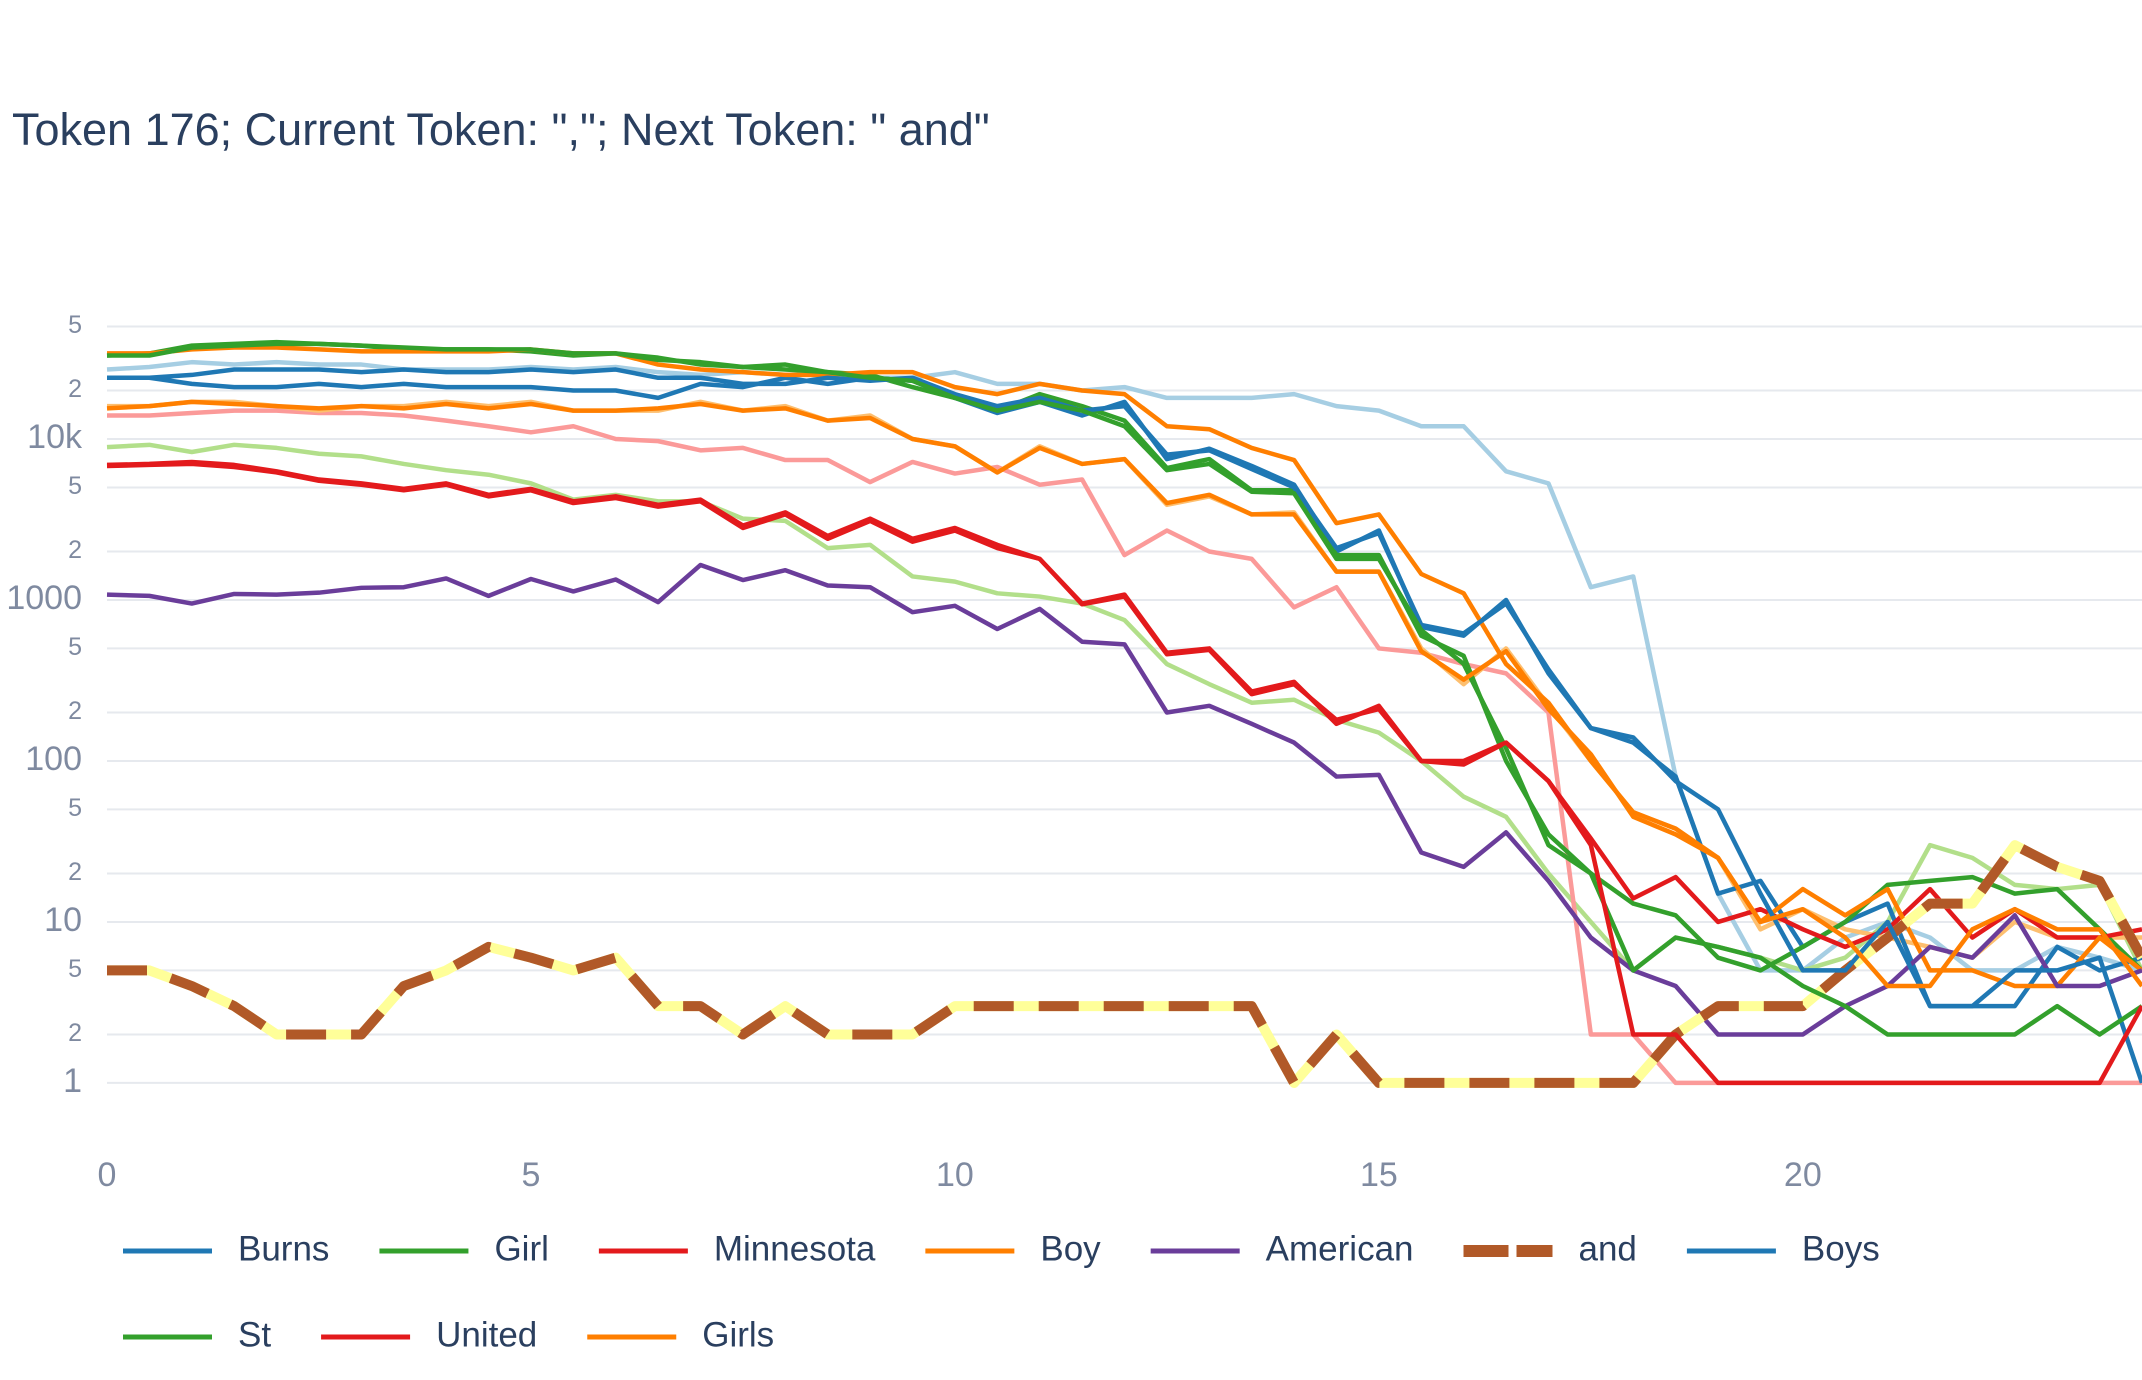  Describe the element at coordinates (1550, 1248) in the screenshot. I see `legend-item: and` at that location.